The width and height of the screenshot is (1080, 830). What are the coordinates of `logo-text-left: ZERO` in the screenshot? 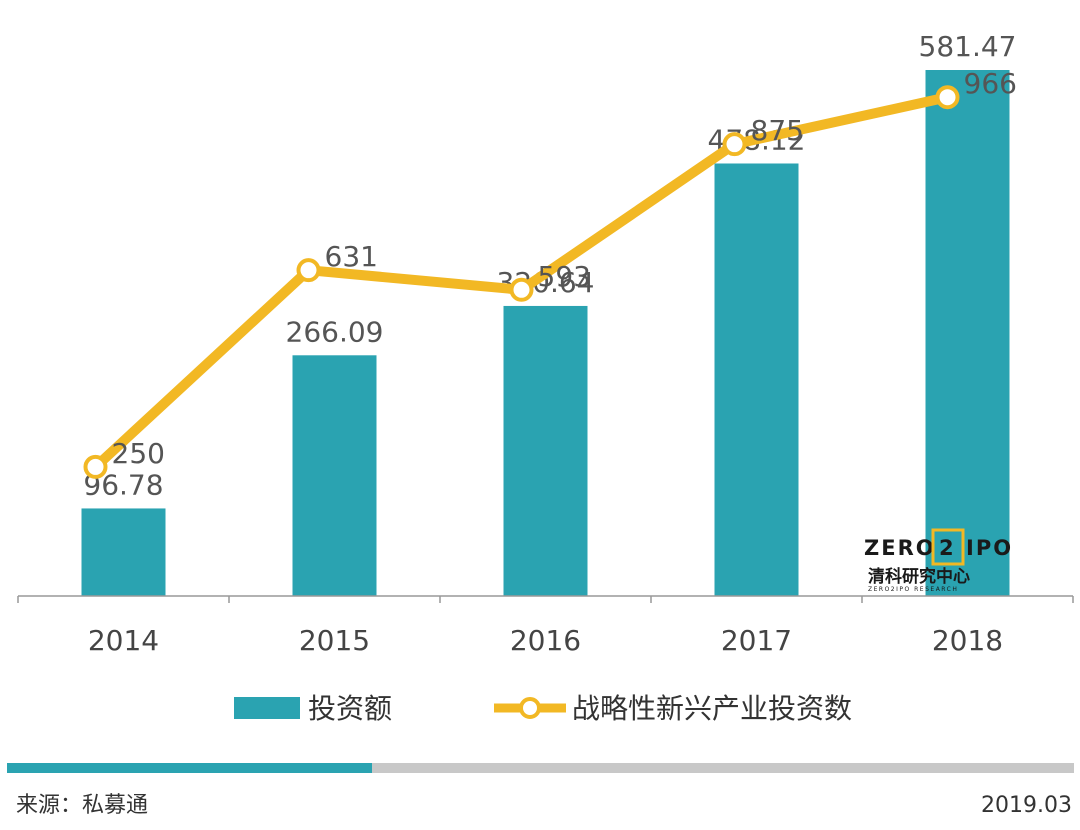 It's located at (900, 548).